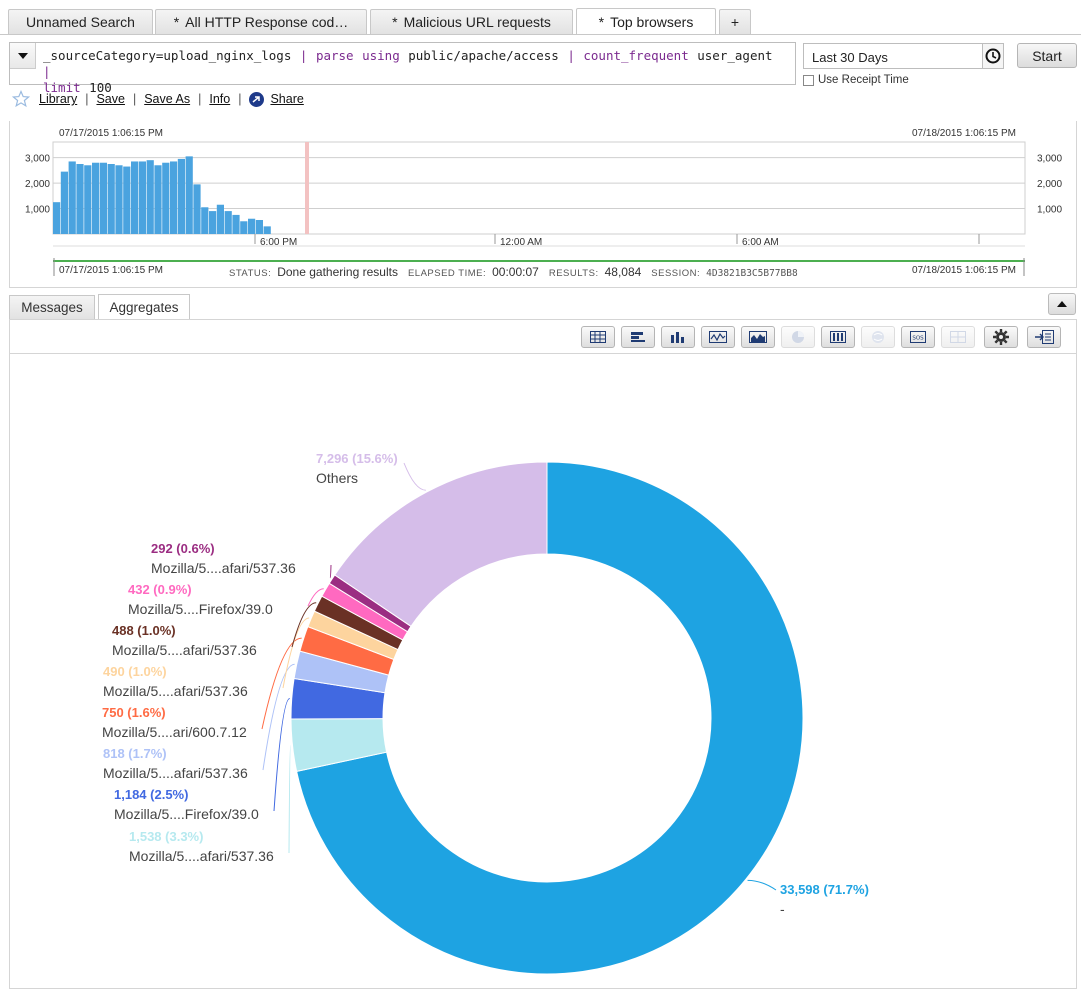 The width and height of the screenshot is (1081, 989). I want to click on tab-label: Messages, so click(52, 307).